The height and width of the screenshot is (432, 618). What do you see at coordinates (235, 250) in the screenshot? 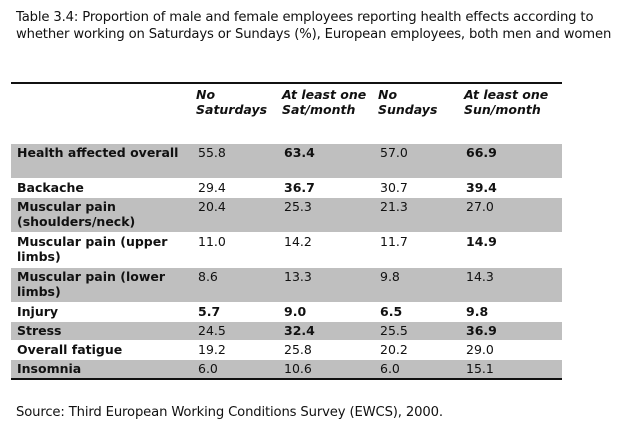
I see `table-cell: 11.0` at bounding box center [235, 250].